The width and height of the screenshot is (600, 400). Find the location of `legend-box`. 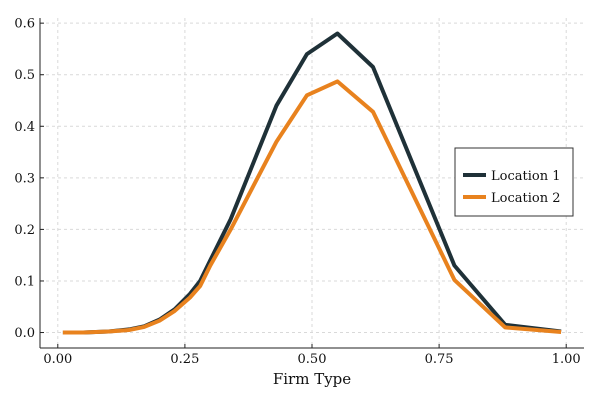

legend-box is located at coordinates (514, 182).